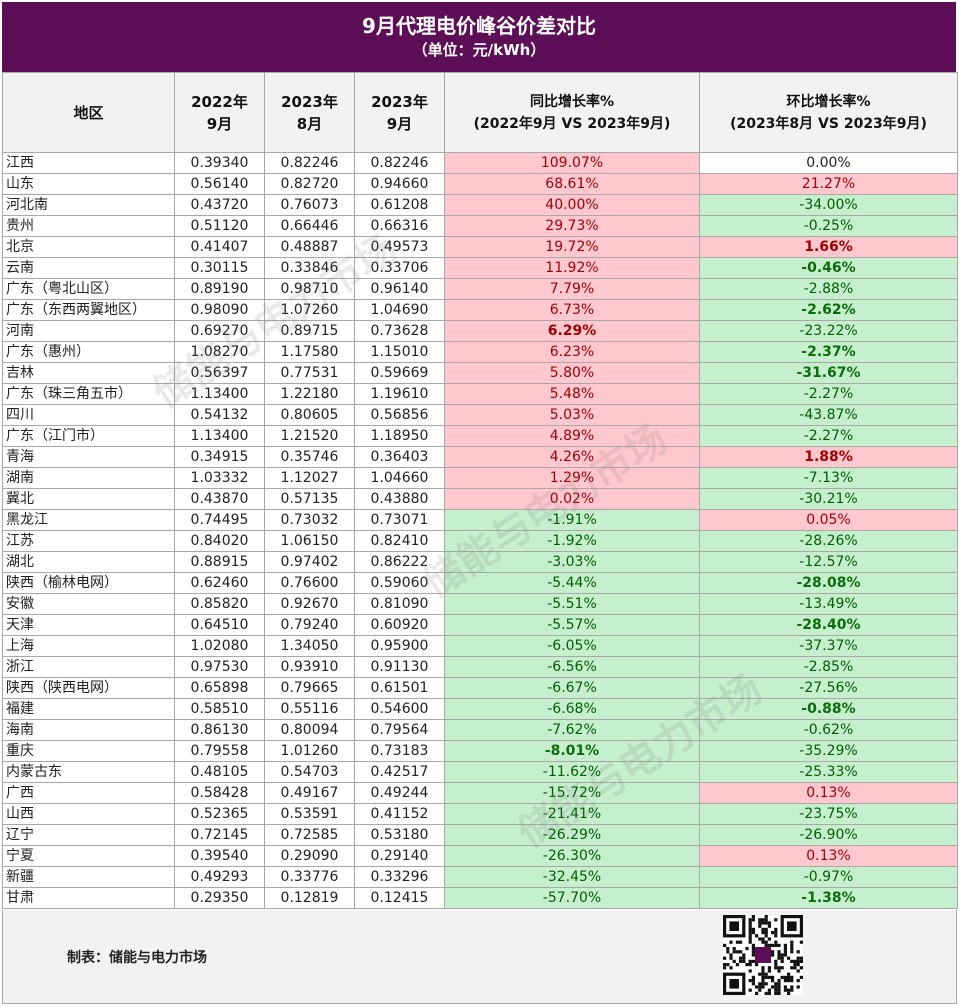  What do you see at coordinates (828, 268) in the screenshot?
I see `mom-rate-cell: -0.46%` at bounding box center [828, 268].